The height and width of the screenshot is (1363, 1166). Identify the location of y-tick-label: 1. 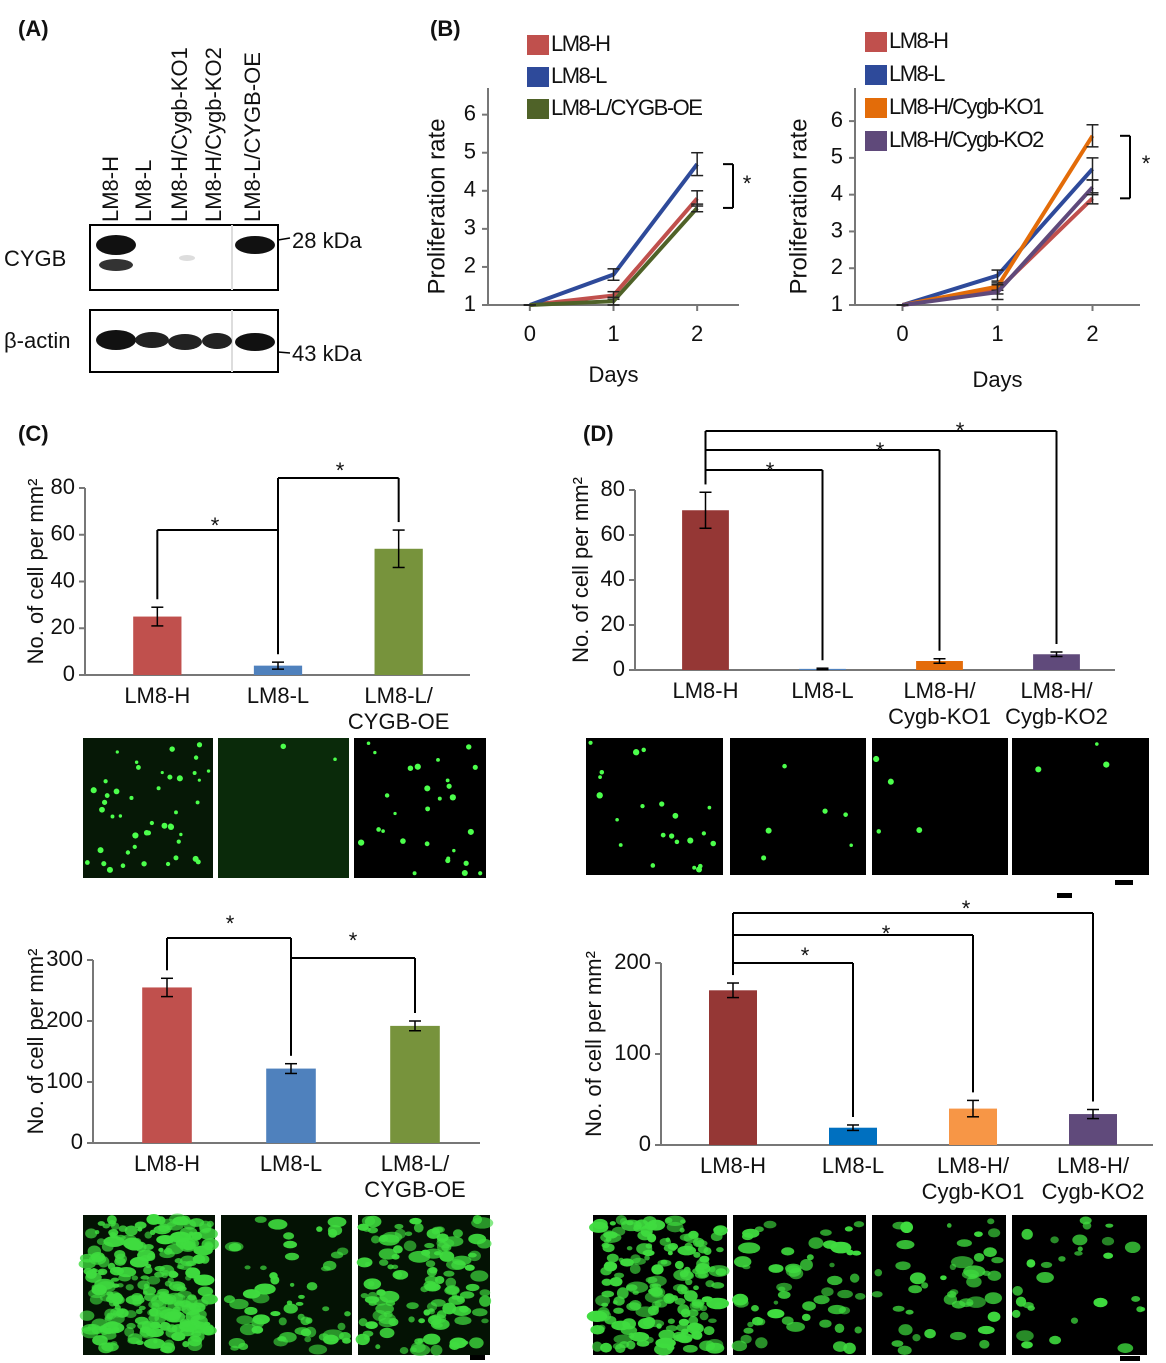
(837, 303).